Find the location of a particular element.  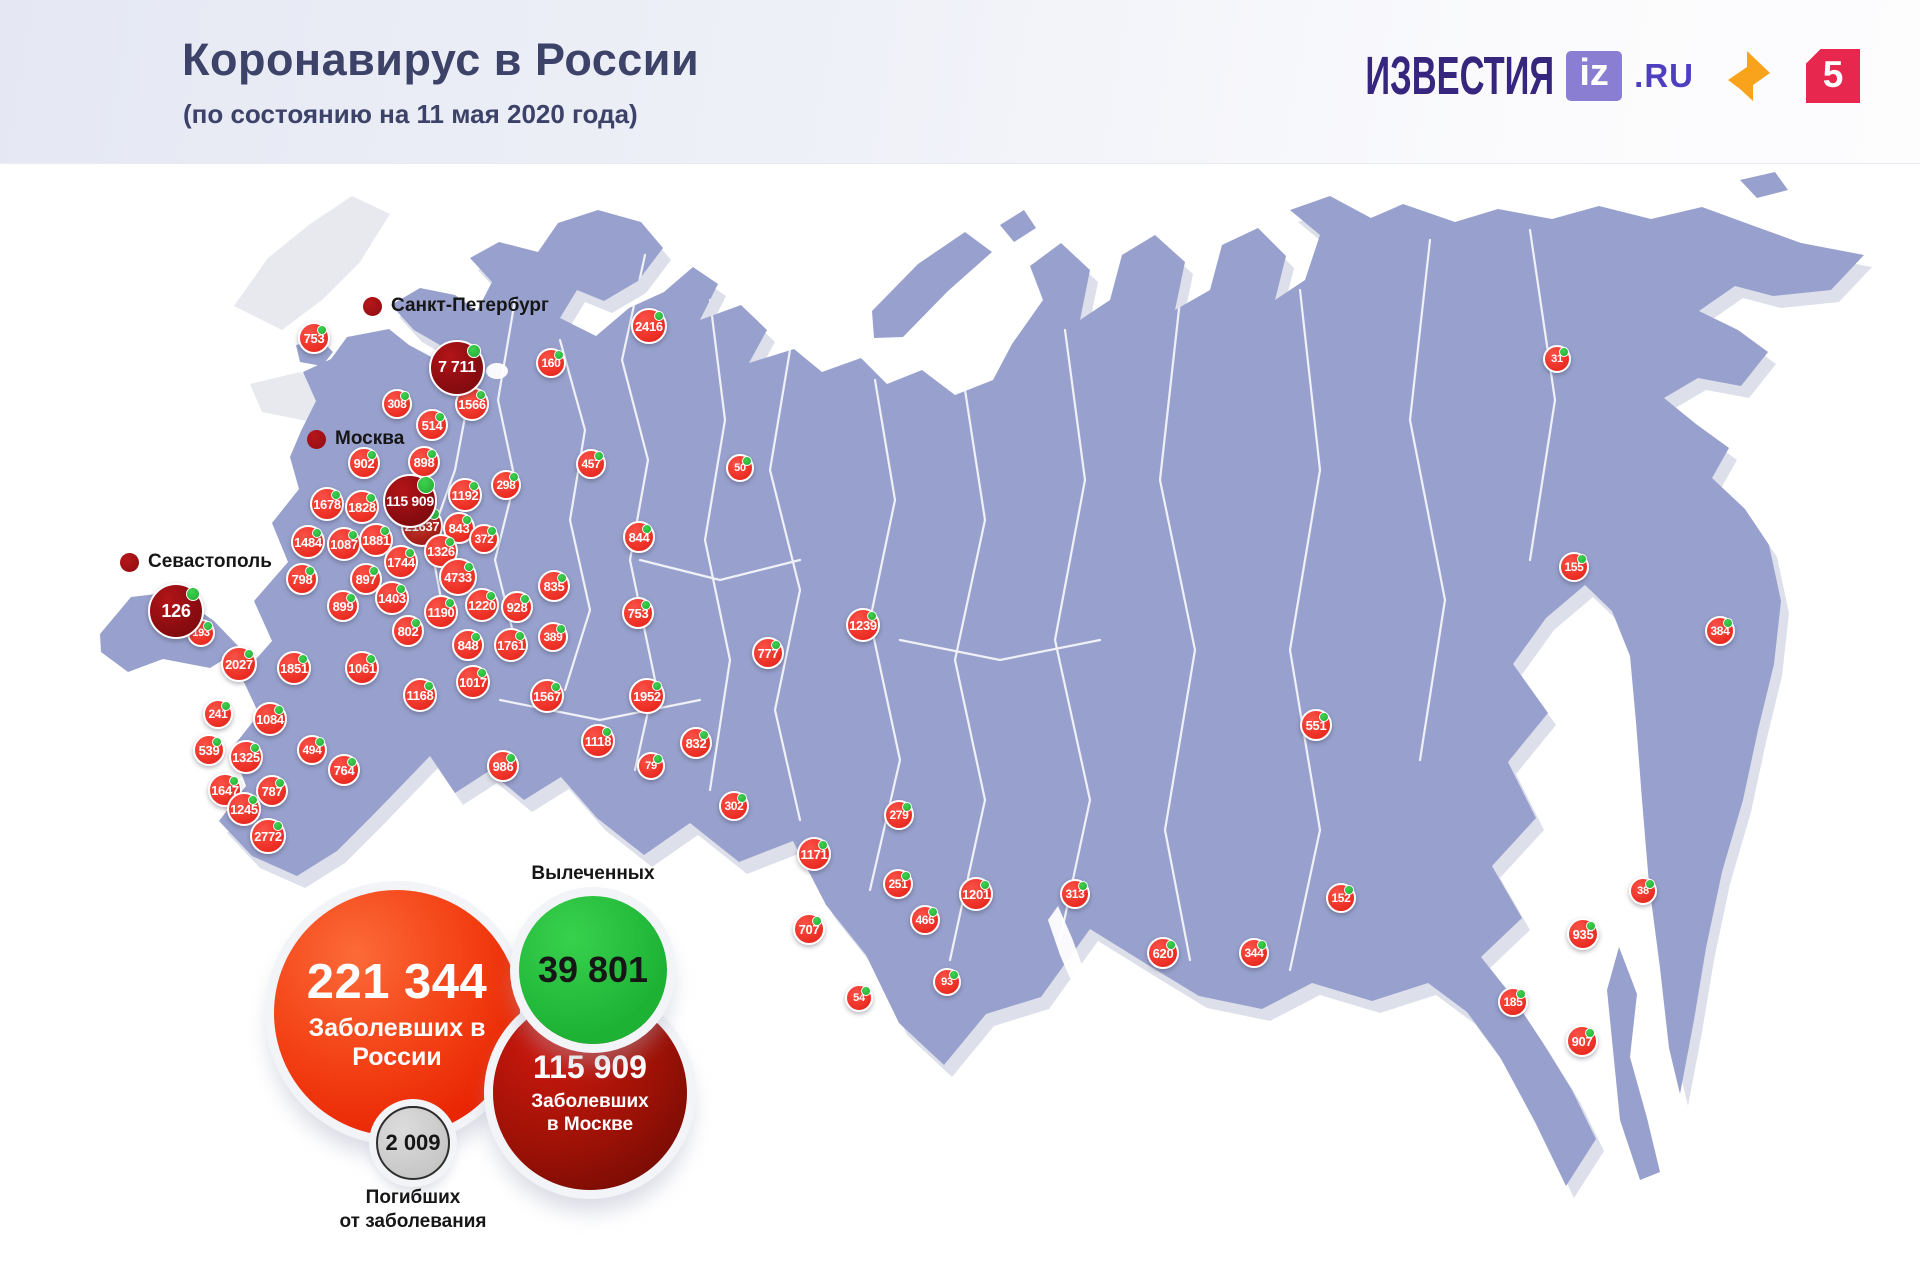

city-label-Санкт-Петербург: Санкт-Петербург is located at coordinates (456, 306).